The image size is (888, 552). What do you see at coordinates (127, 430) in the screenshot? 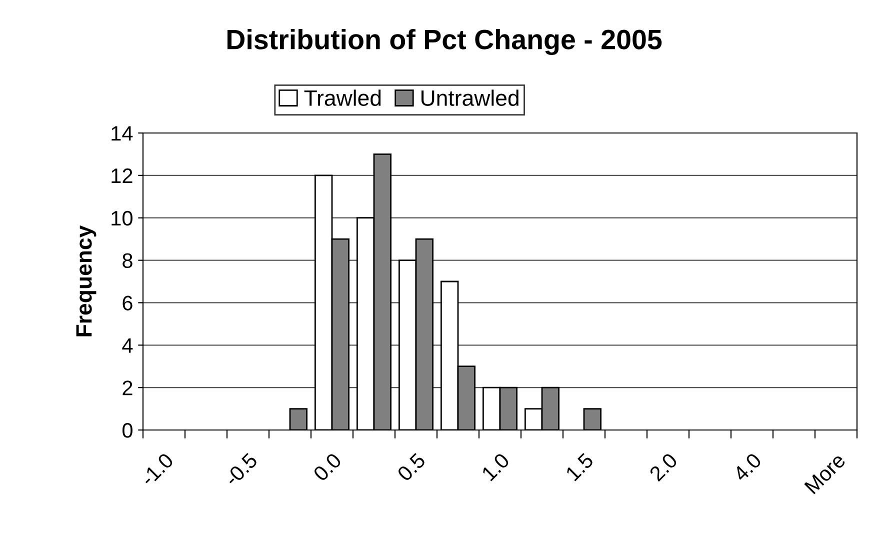
I see `y-tick-label: 0` at bounding box center [127, 430].